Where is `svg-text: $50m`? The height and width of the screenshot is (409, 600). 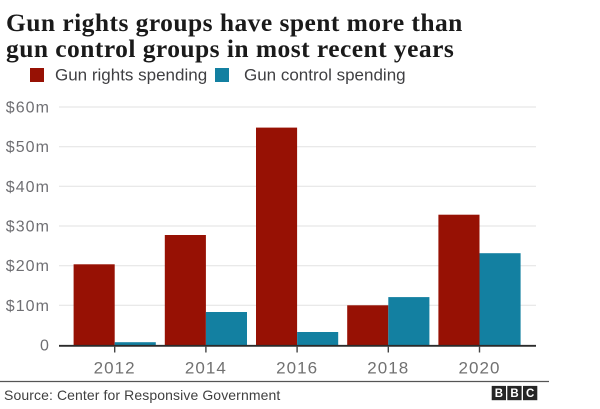
svg-text: $50m is located at coordinates (28, 147).